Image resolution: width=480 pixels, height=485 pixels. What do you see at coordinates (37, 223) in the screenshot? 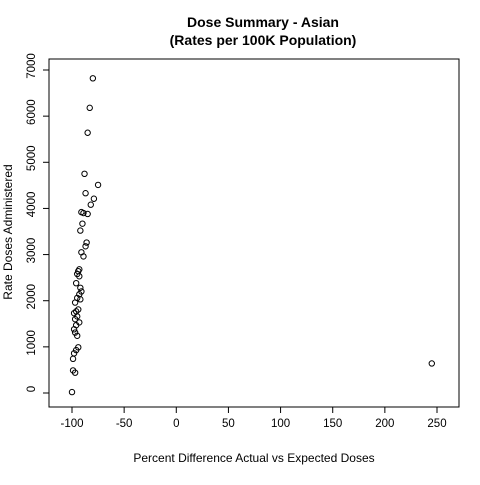
I see `y-axis: 0 1000 2000 3000 4000 5000 6000 7000` at bounding box center [37, 223].